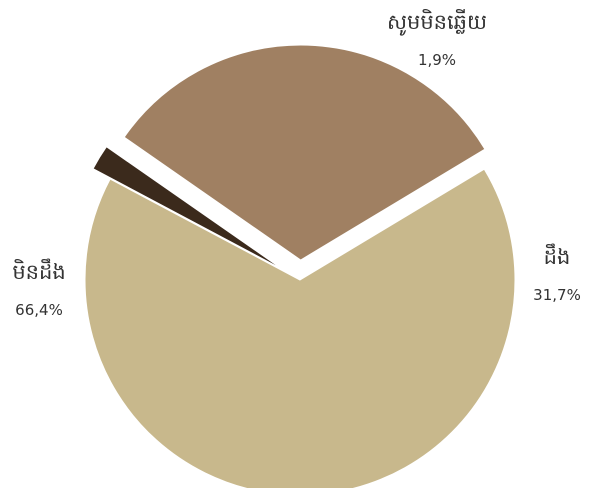 The image size is (592, 488). What do you see at coordinates (437, 60) in the screenshot?
I see `label-refused-value: 1,9%` at bounding box center [437, 60].